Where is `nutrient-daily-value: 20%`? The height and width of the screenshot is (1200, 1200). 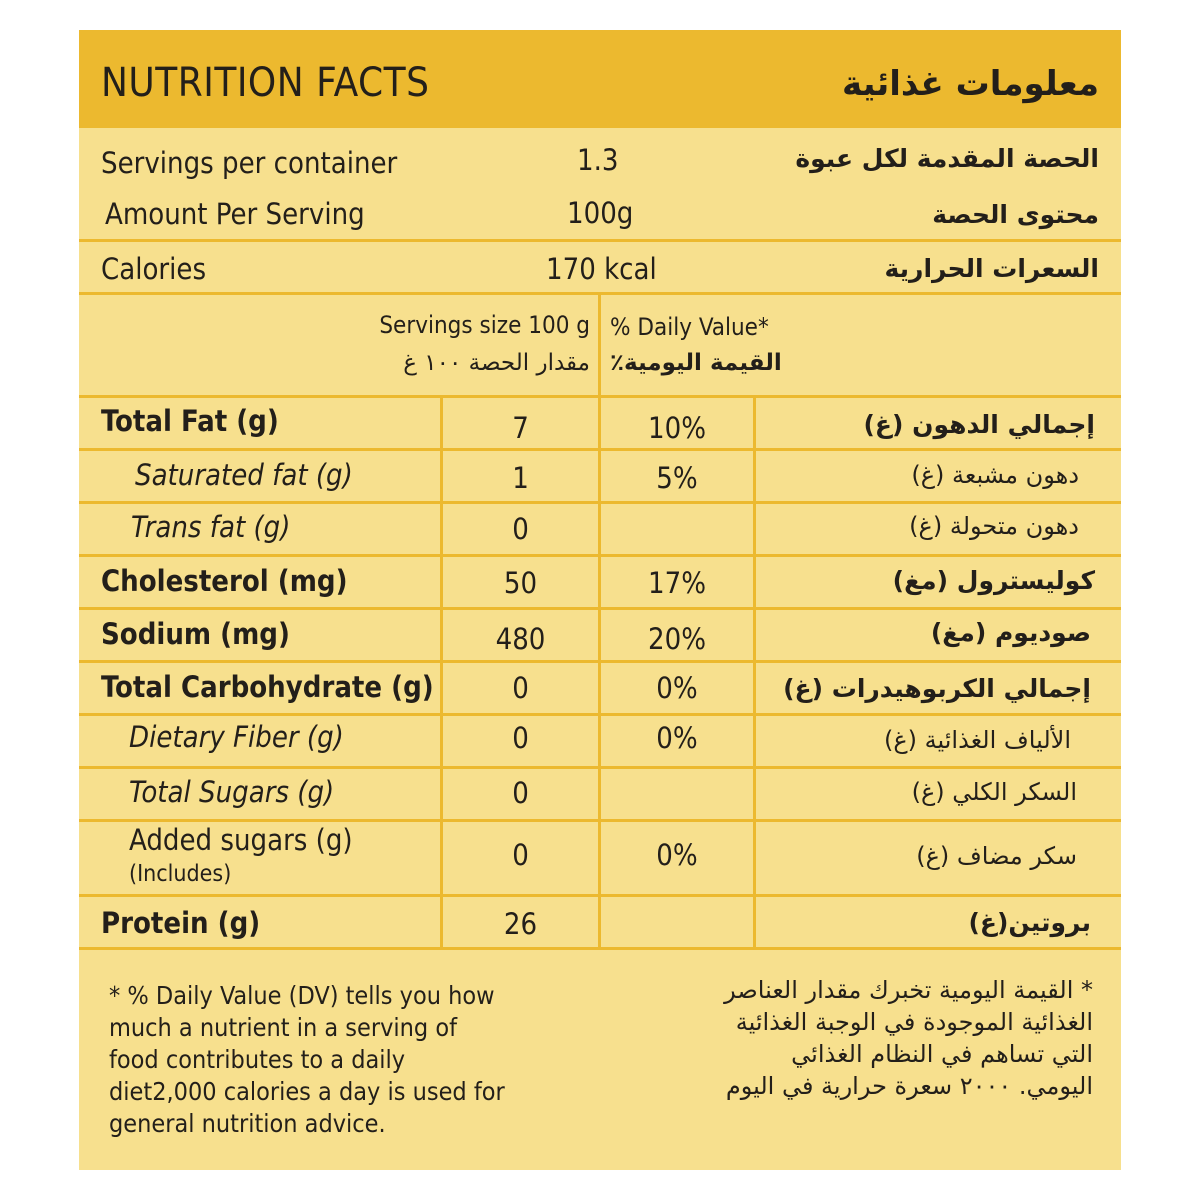 nutrient-daily-value: 20% is located at coordinates (677, 639).